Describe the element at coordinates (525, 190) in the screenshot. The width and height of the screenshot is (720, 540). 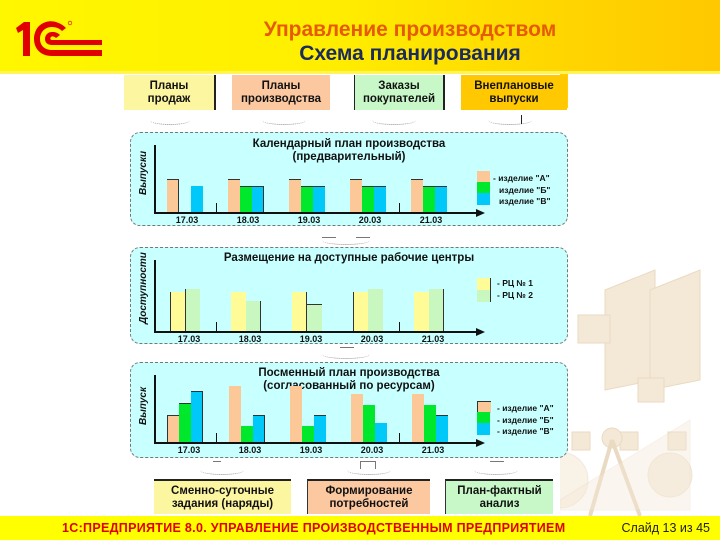
I see `legend-label: изделие "Б"` at that location.